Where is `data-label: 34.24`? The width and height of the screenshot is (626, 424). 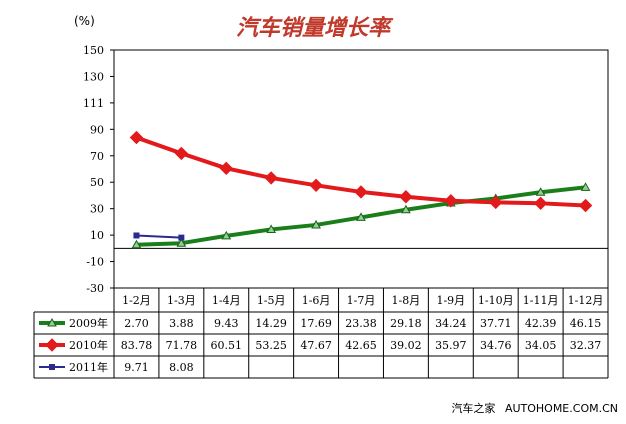 data-label: 34.24 is located at coordinates (451, 323).